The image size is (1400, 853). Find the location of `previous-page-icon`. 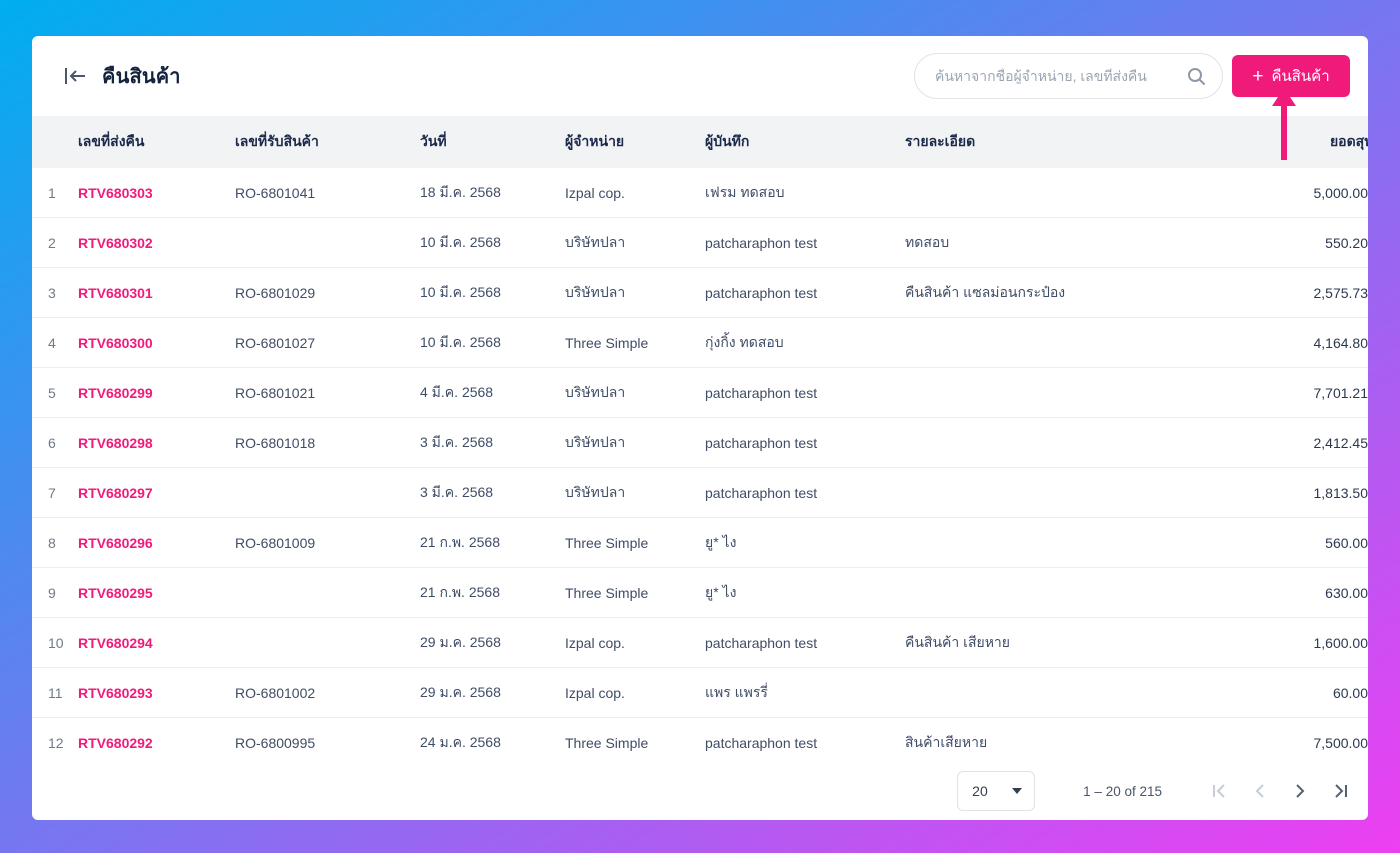

previous-page-icon is located at coordinates (1260, 791).